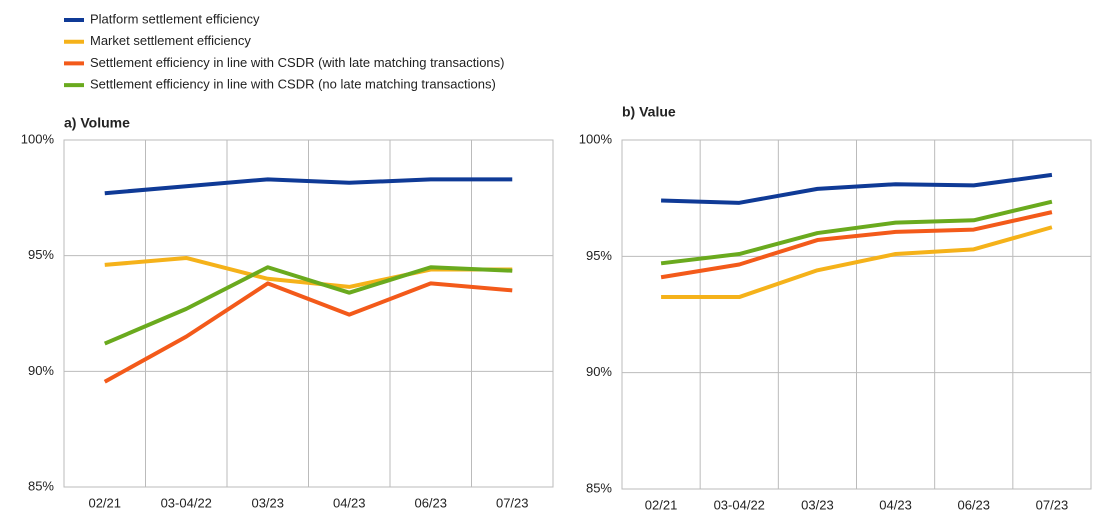 The width and height of the screenshot is (1096, 514). Describe the element at coordinates (97, 123) in the screenshot. I see `chart-title: a) Volume` at that location.